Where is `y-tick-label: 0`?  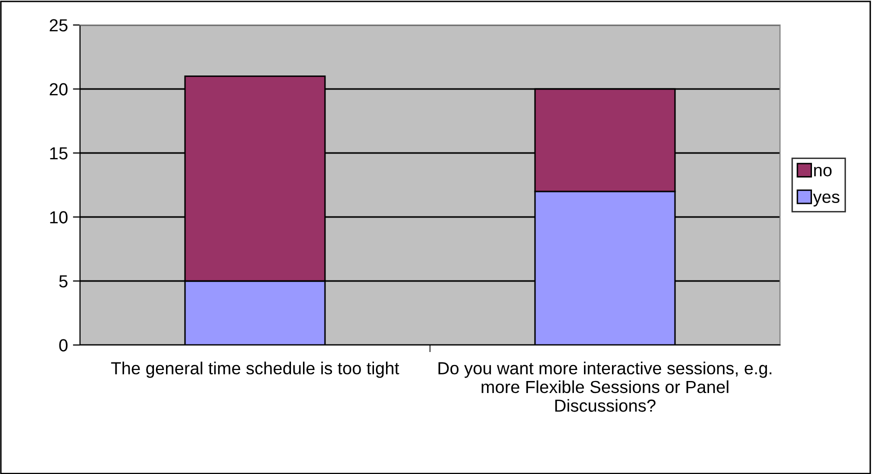
y-tick-label: 0 is located at coordinates (63, 345).